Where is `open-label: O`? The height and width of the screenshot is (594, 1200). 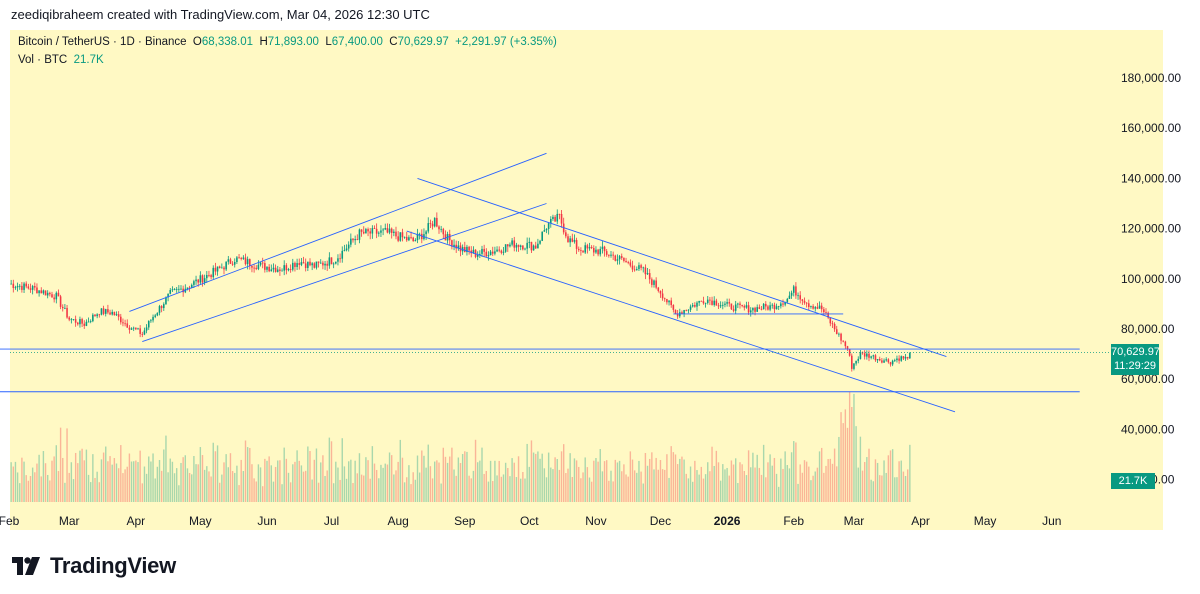 open-label: O is located at coordinates (197, 42).